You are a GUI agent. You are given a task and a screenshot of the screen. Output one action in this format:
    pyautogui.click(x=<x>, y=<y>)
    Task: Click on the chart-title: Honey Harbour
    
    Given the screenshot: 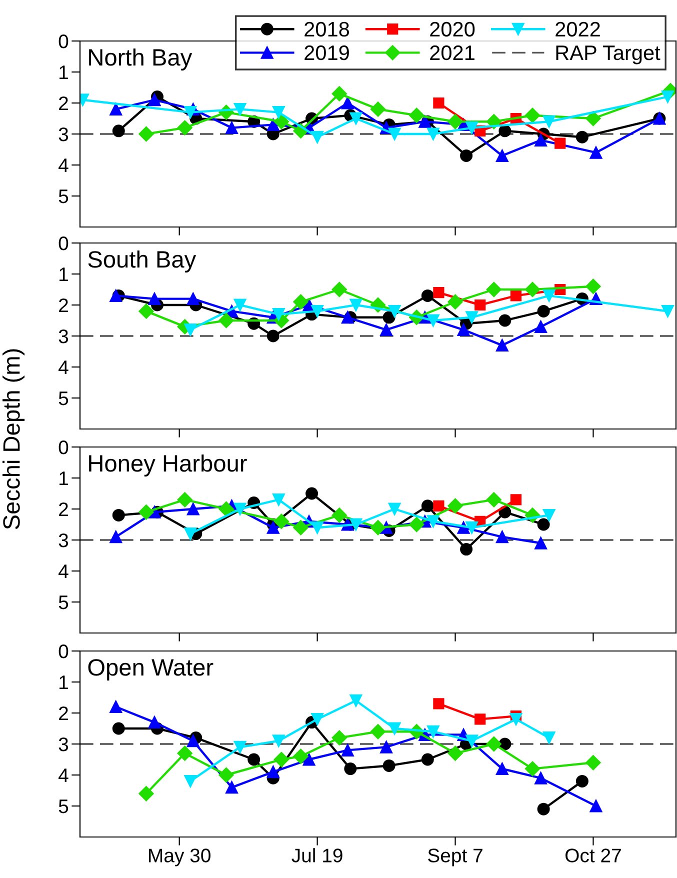 What is the action you would take?
    pyautogui.click(x=168, y=465)
    